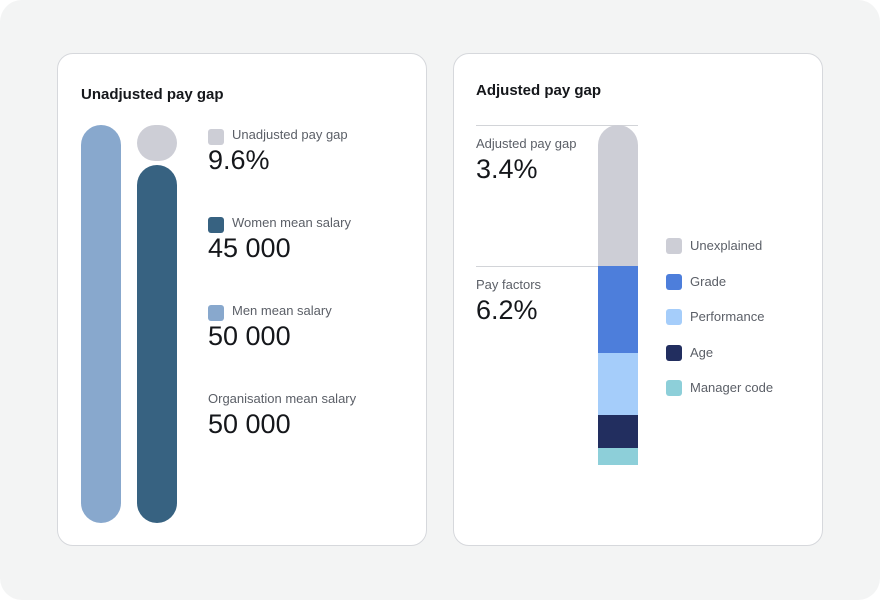  Describe the element at coordinates (282, 310) in the screenshot. I see `metric-label: Men mean salary` at that location.